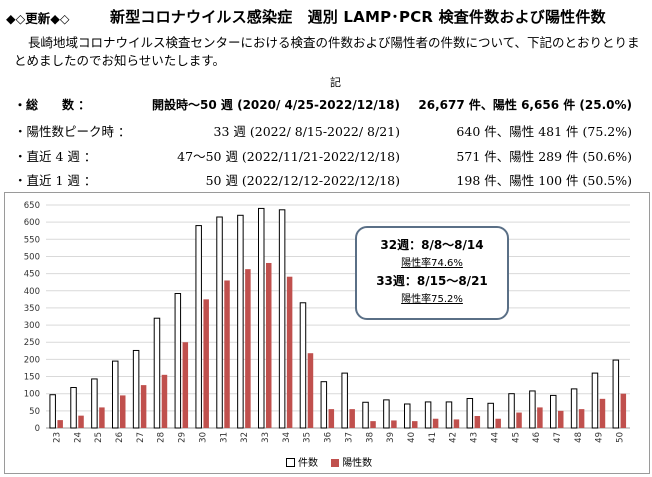  Describe the element at coordinates (288, 156) in the screenshot. I see `summary-period: 47～50 週 (2022/11/21-2022/12/18)` at that location.